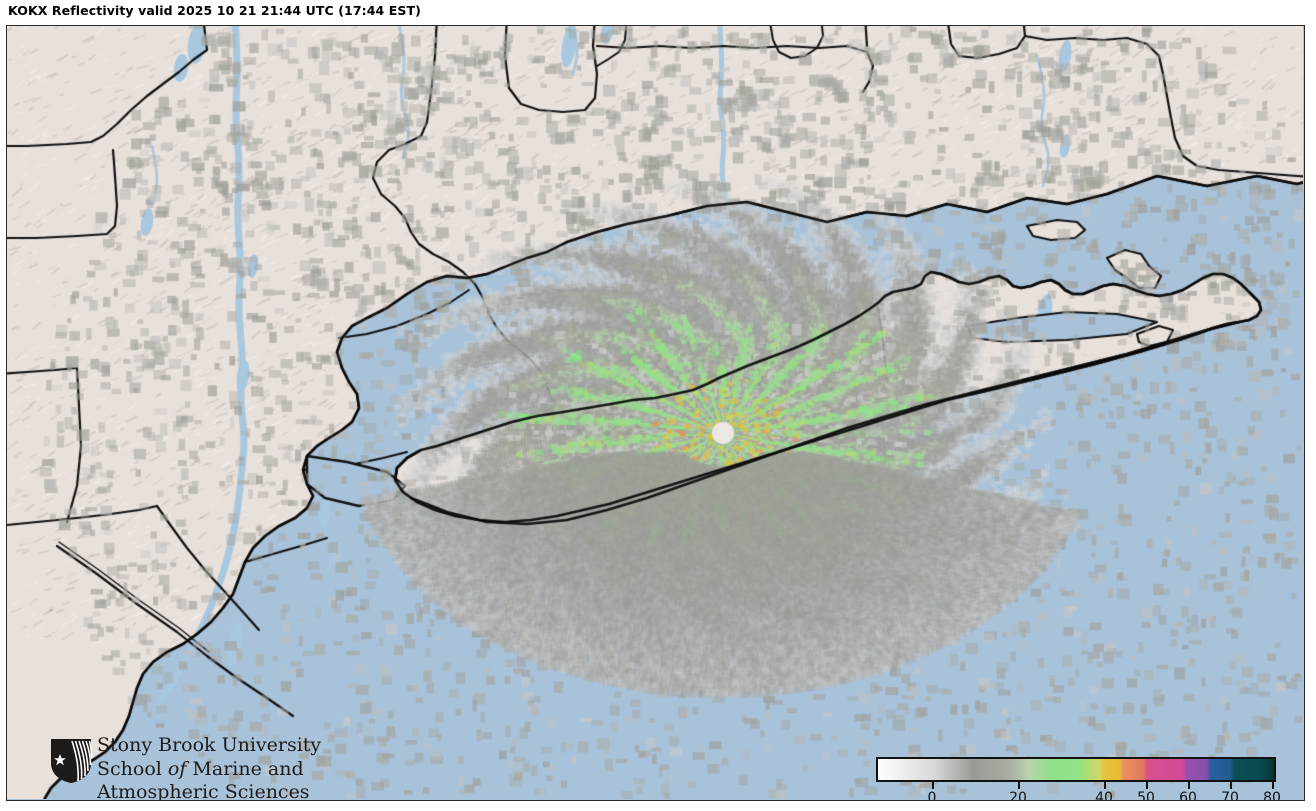  I want to click on colorbar-tick-label: 40, so click(1104, 795).